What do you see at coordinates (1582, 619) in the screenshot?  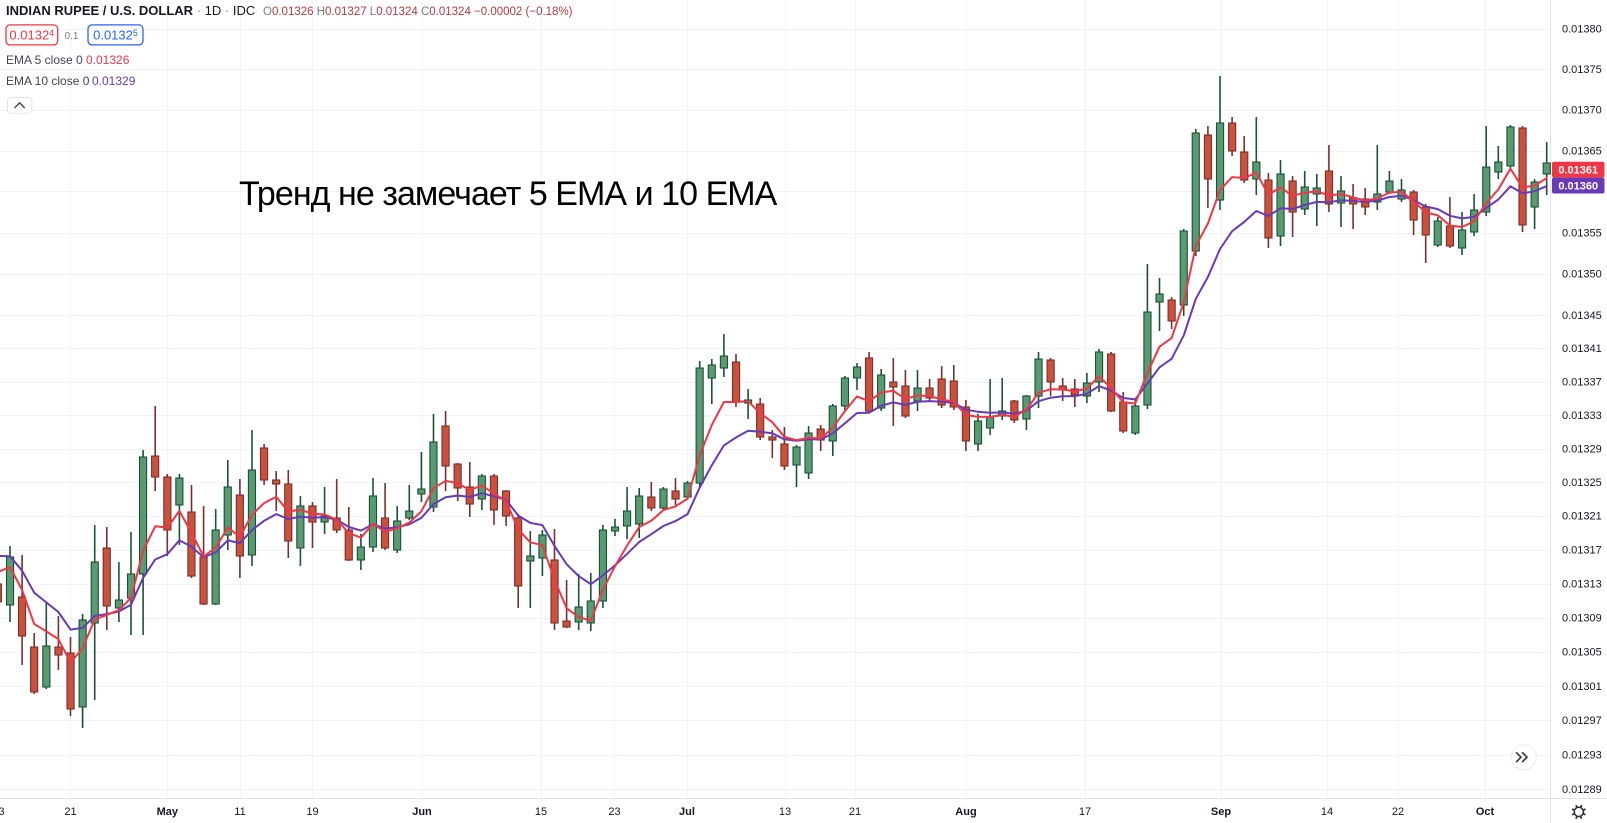 I see `svg-text: 0.01309` at bounding box center [1582, 619].